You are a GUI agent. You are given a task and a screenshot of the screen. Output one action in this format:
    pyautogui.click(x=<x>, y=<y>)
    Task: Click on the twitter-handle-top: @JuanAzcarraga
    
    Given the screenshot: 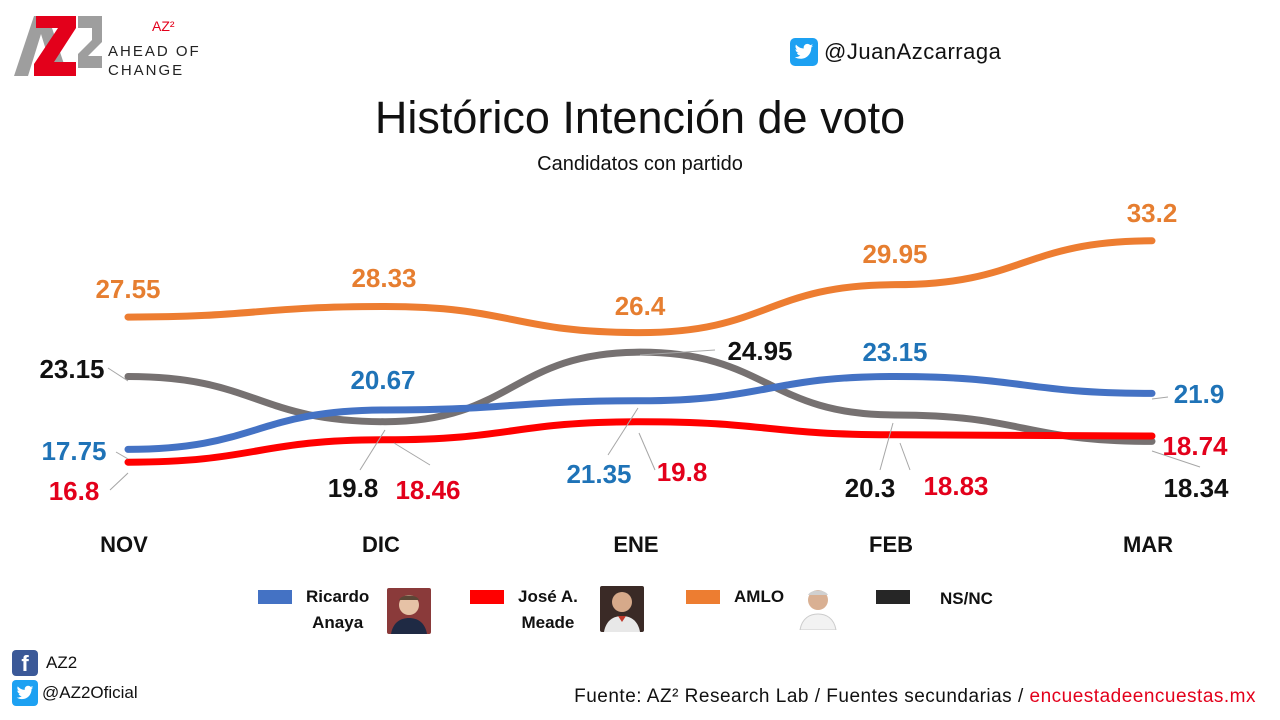 What is the action you would take?
    pyautogui.click(x=895, y=52)
    